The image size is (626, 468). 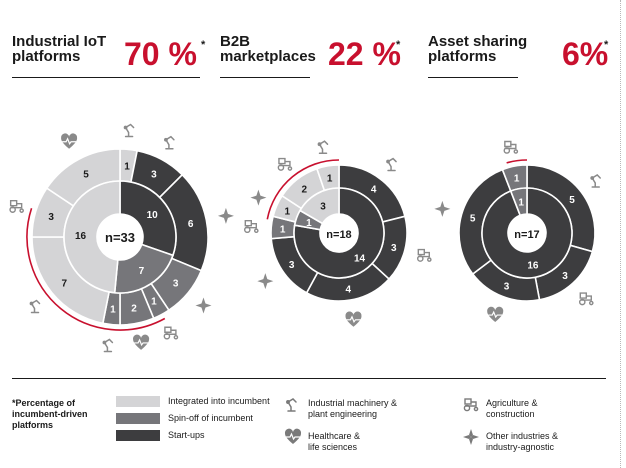 I want to click on inner-segment-value: 14, so click(x=360, y=259).